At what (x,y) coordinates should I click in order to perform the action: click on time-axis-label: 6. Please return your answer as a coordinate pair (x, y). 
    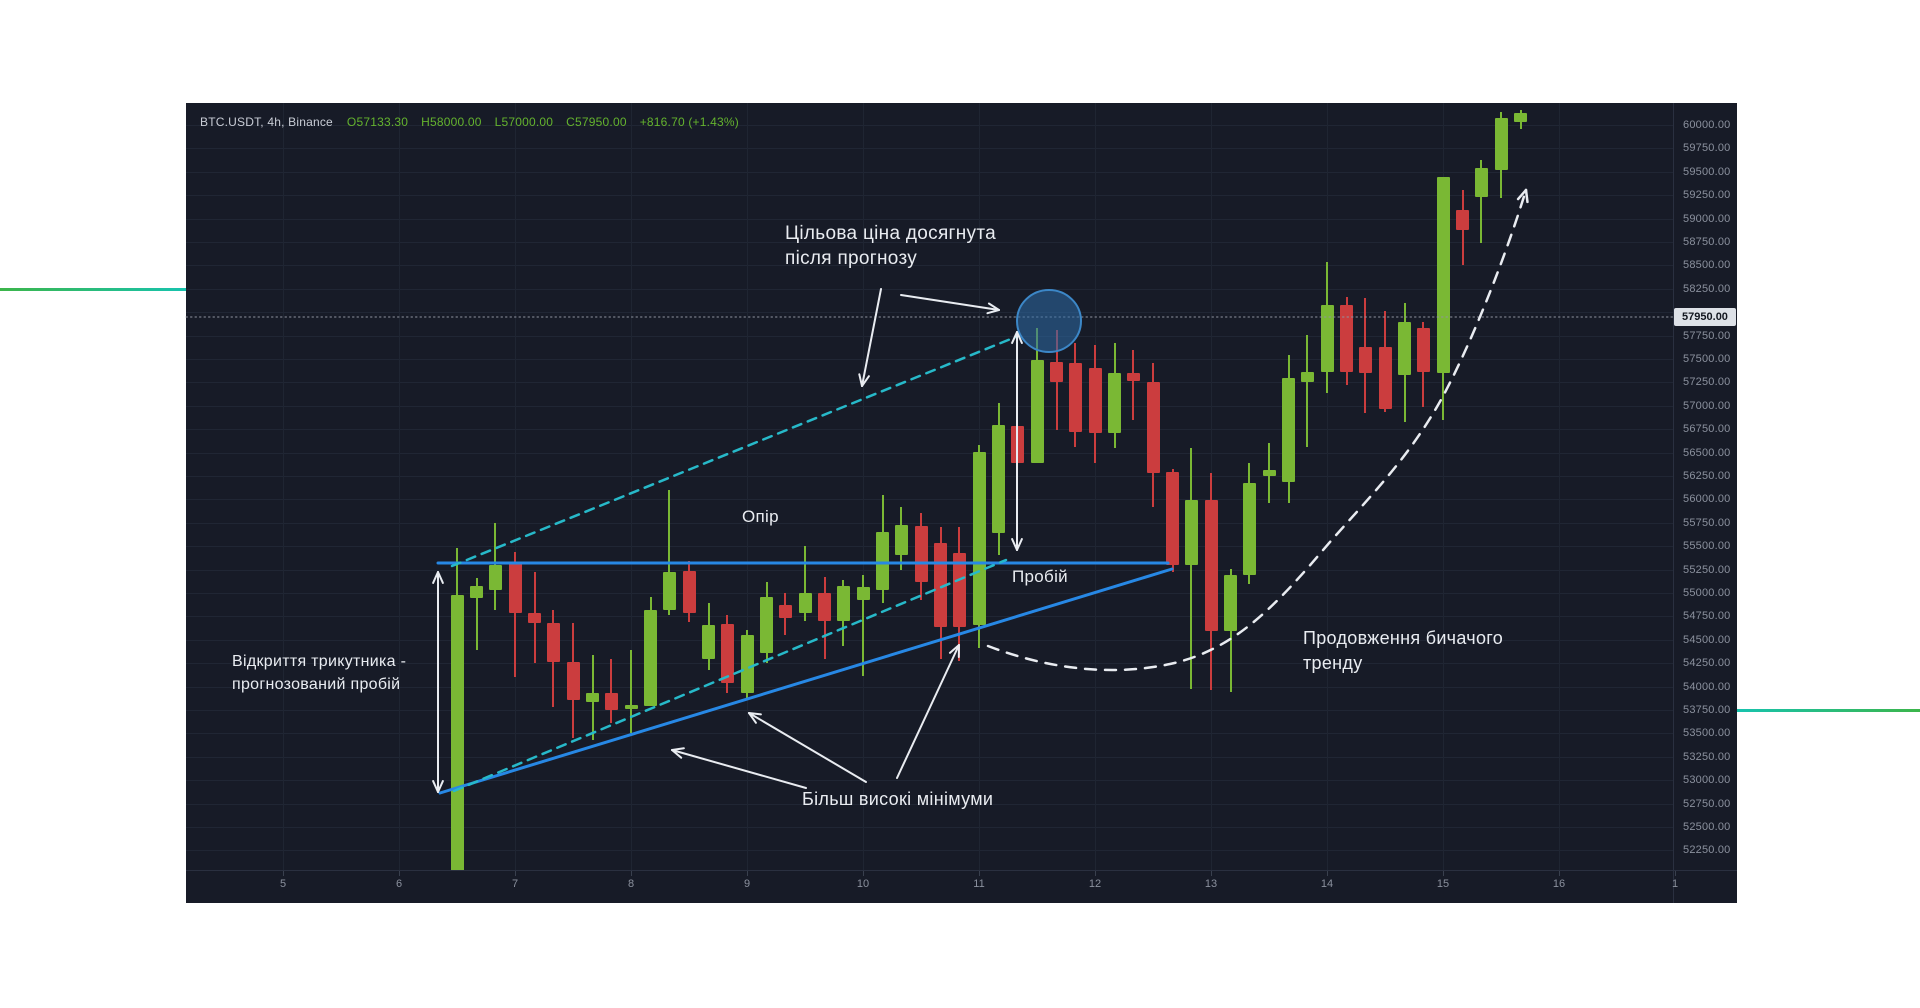
    Looking at the image, I should click on (399, 884).